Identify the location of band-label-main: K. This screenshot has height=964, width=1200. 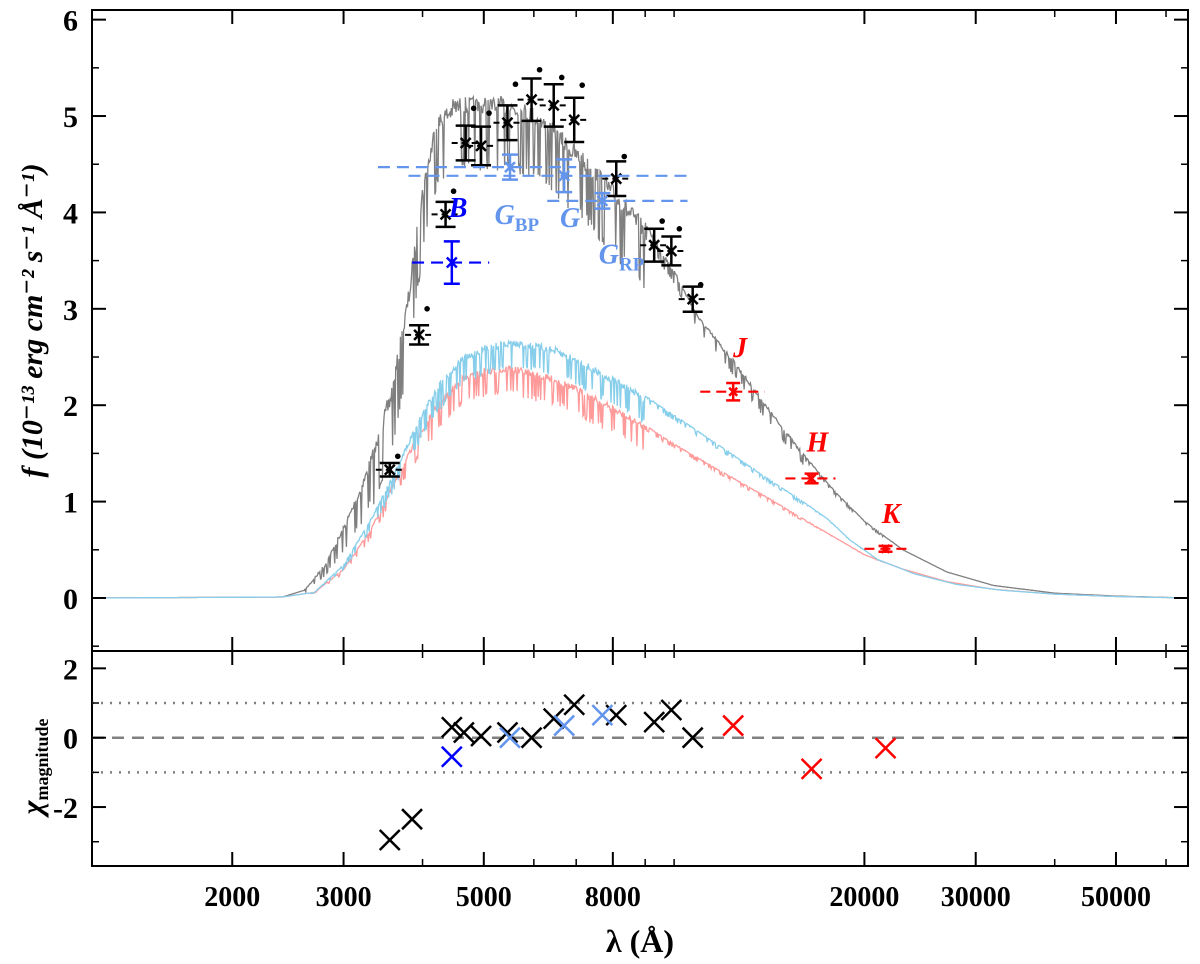
(892, 514).